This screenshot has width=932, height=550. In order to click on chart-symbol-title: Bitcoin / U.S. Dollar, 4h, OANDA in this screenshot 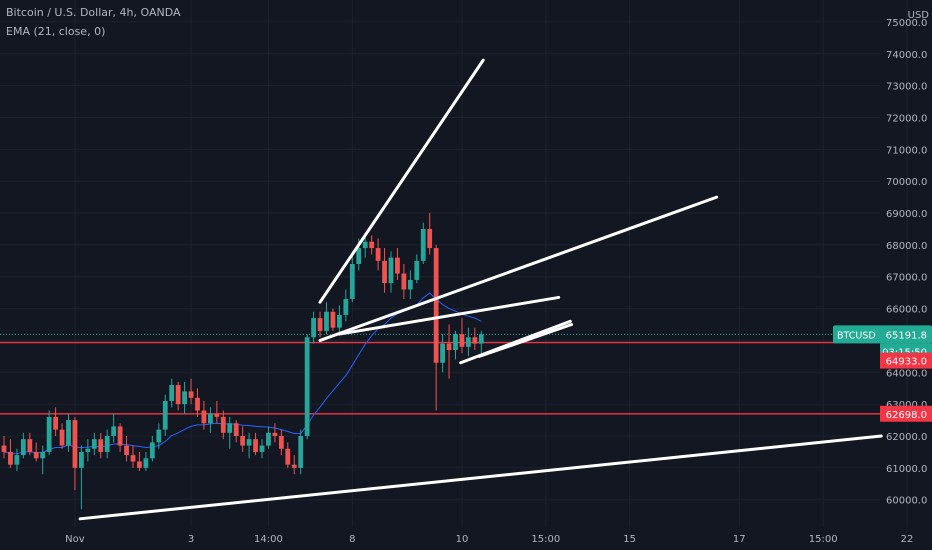, I will do `click(93, 12)`.